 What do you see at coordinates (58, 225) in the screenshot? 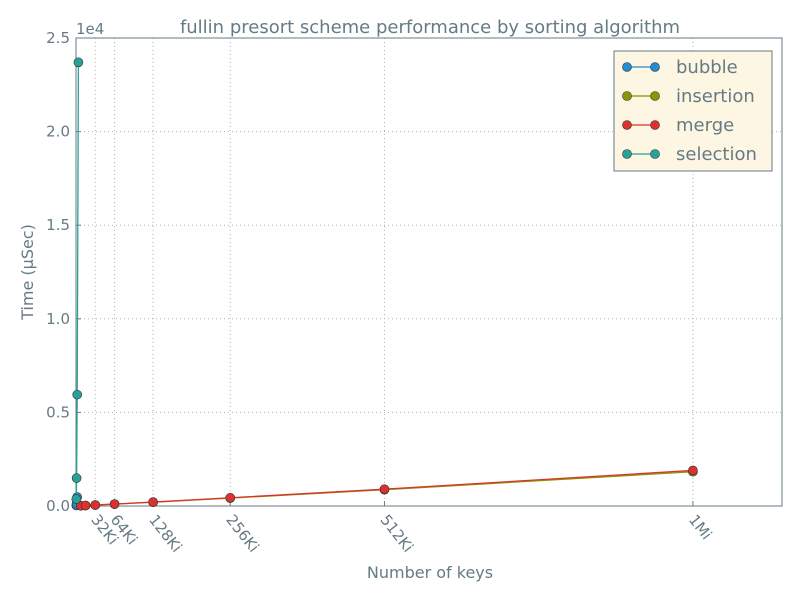
I see `y-tick-label: 1.5` at bounding box center [58, 225].